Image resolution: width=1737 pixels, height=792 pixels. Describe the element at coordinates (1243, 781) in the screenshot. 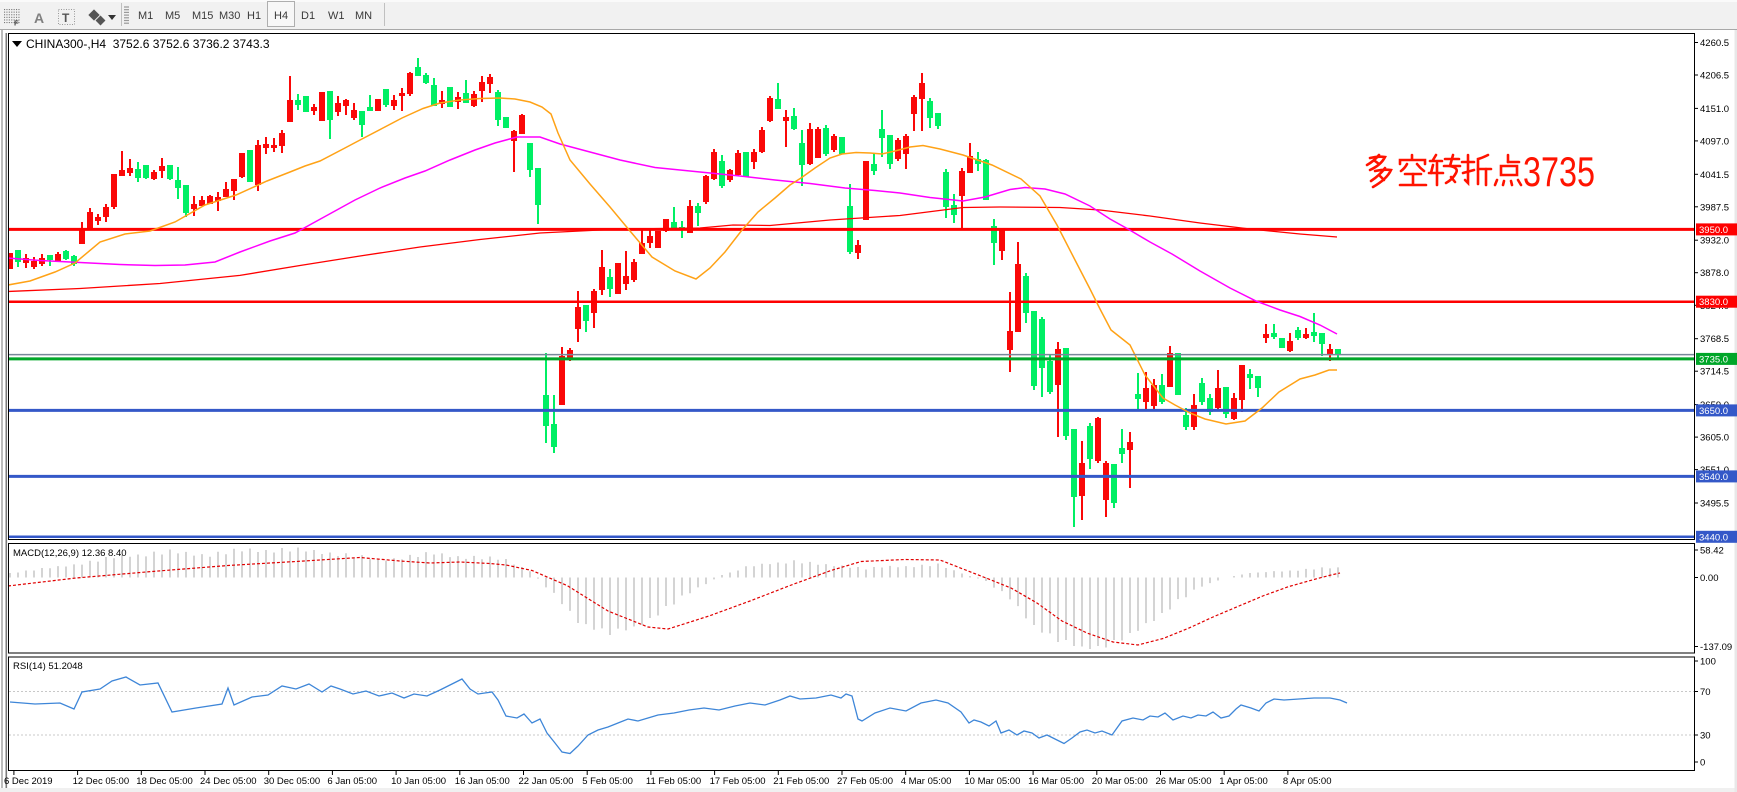

I see `svg-text: 1 Apr 05:00` at that location.